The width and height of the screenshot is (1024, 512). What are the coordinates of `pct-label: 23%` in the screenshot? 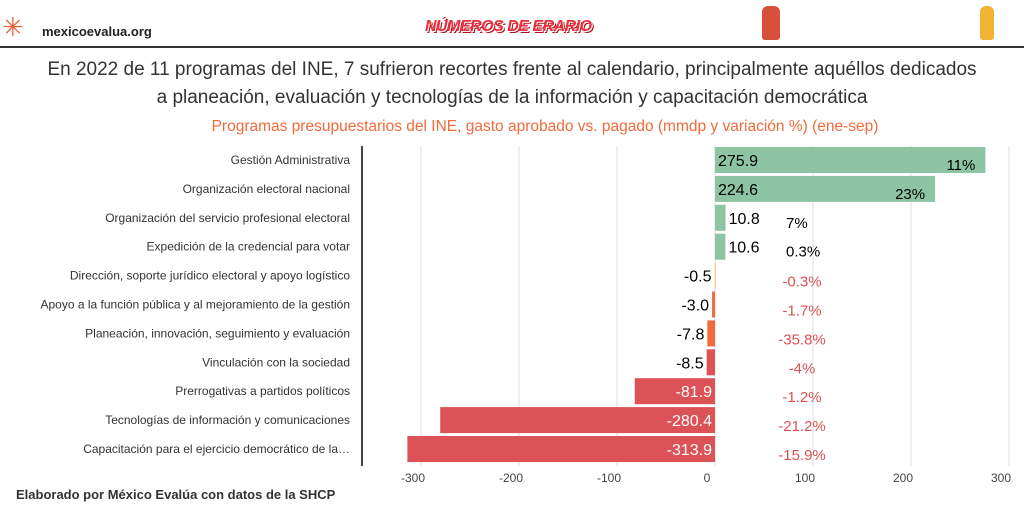 It's located at (910, 194).